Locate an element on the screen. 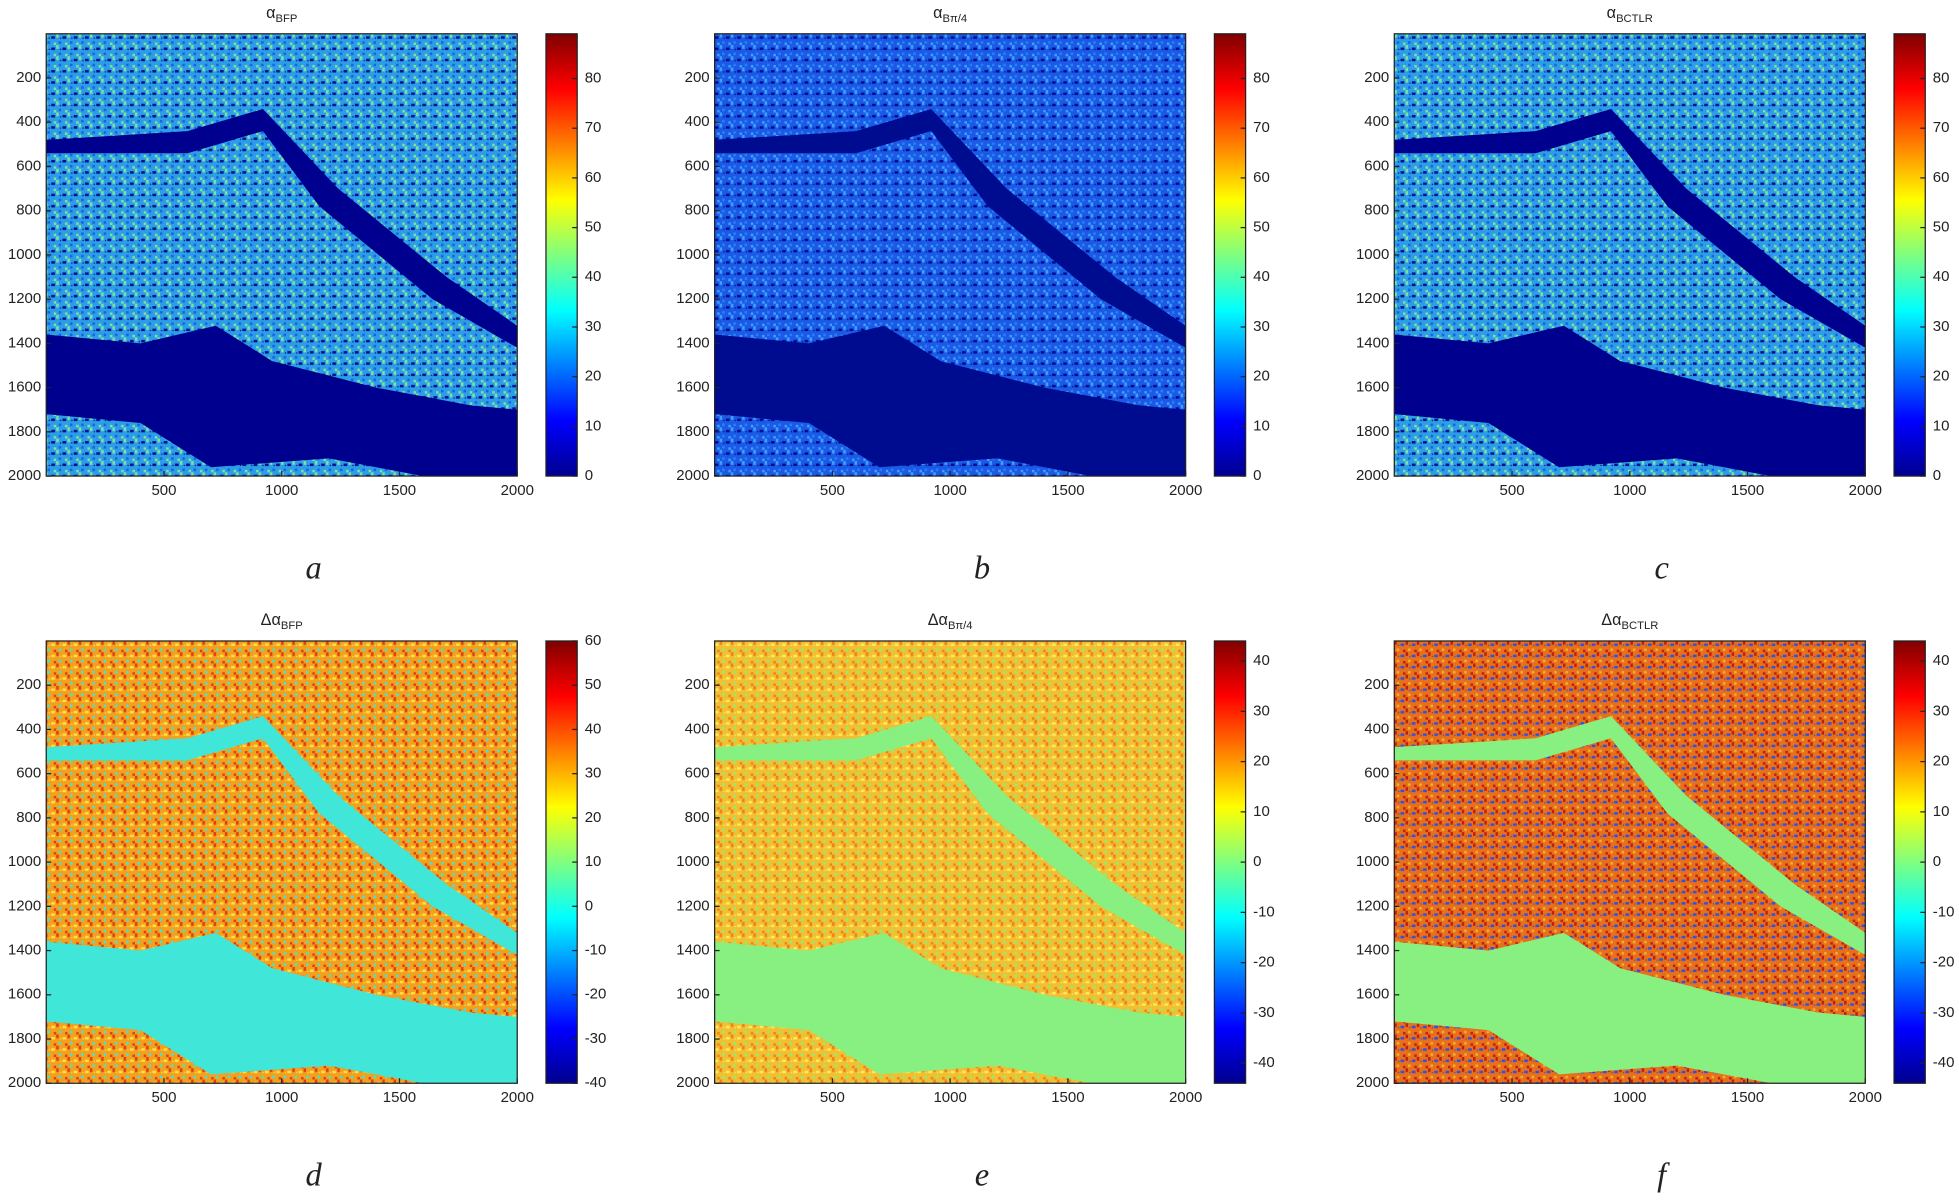 The height and width of the screenshot is (1202, 1959). panel-title: αBFP is located at coordinates (281, 14).